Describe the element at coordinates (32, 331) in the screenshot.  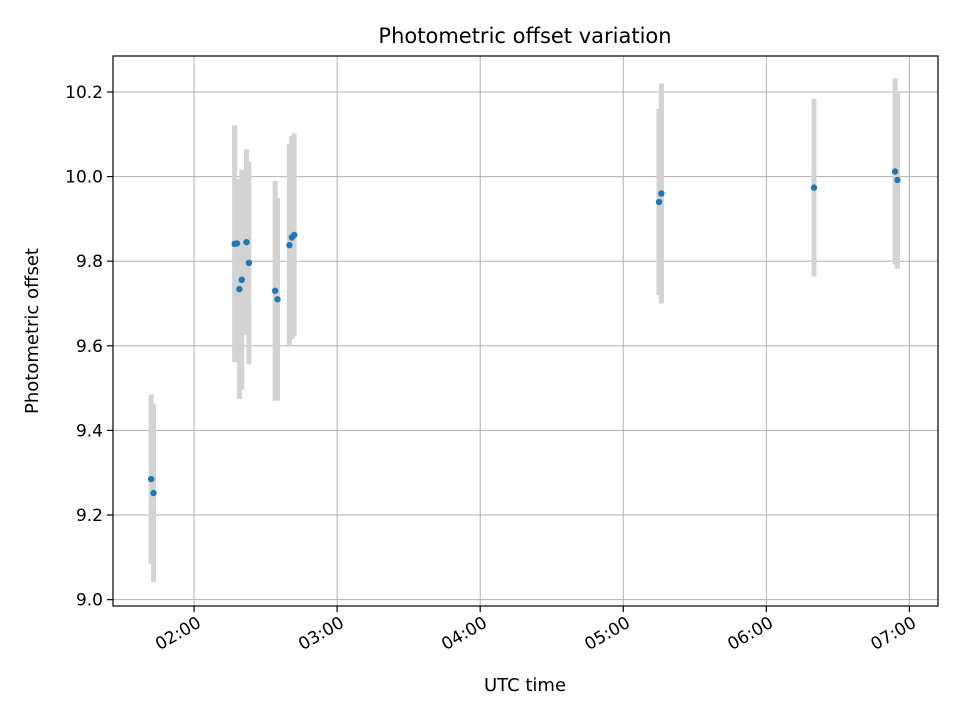
I see `y-axis-title: Photometric offset` at that location.